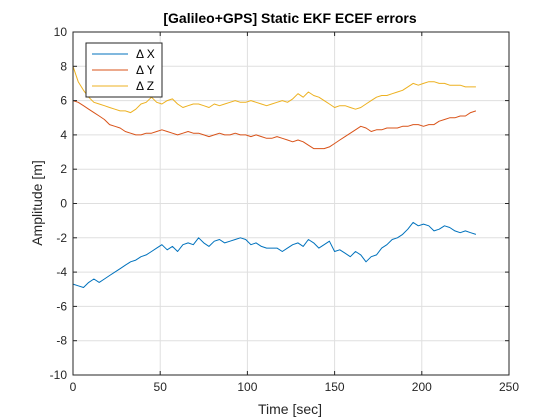 The image size is (560, 420). What do you see at coordinates (61, 306) in the screenshot?
I see `y-tick-label: -6` at bounding box center [61, 306].